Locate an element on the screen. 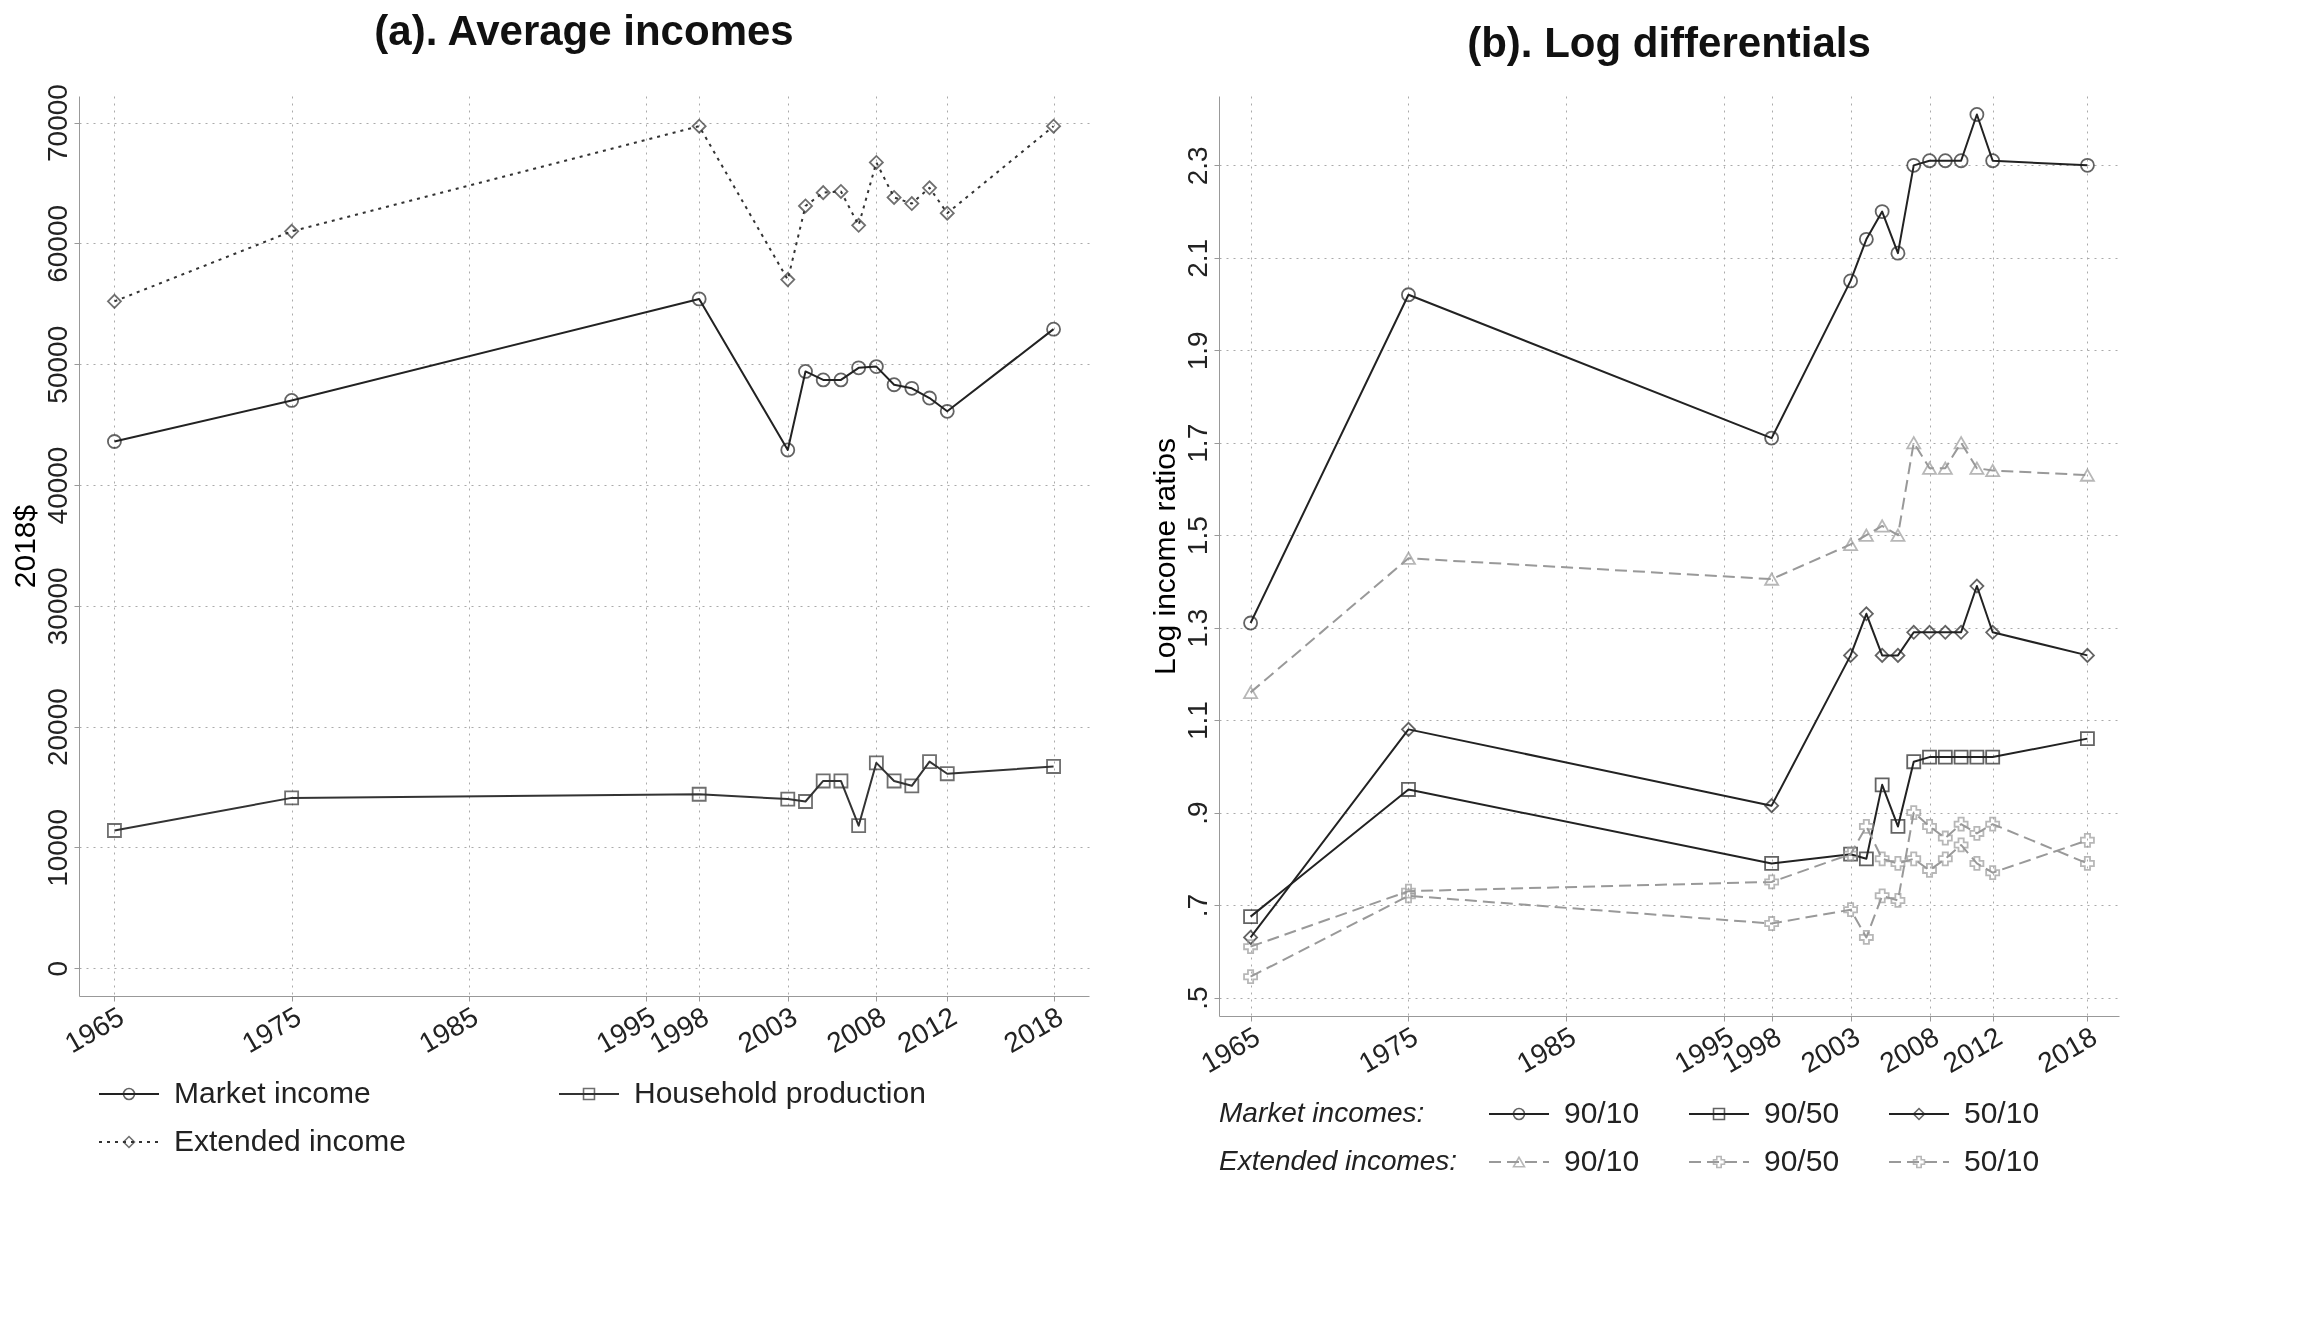  y-tick-label: .9 is located at coordinates (1197, 813).